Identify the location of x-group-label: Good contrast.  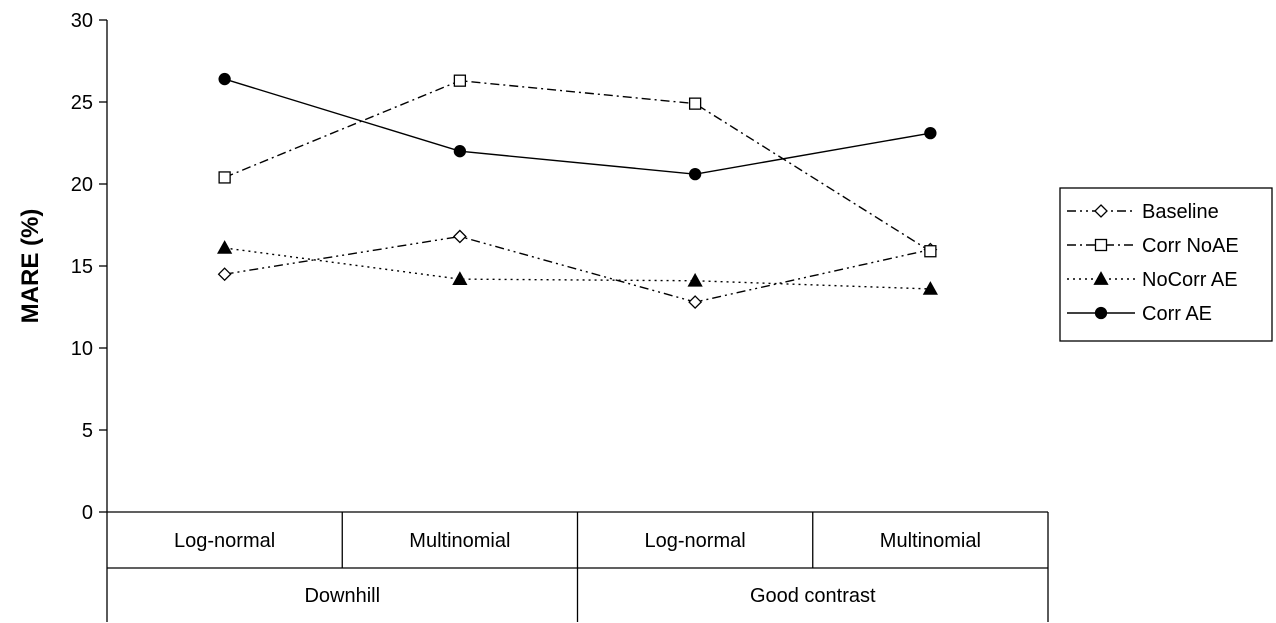
(813, 596).